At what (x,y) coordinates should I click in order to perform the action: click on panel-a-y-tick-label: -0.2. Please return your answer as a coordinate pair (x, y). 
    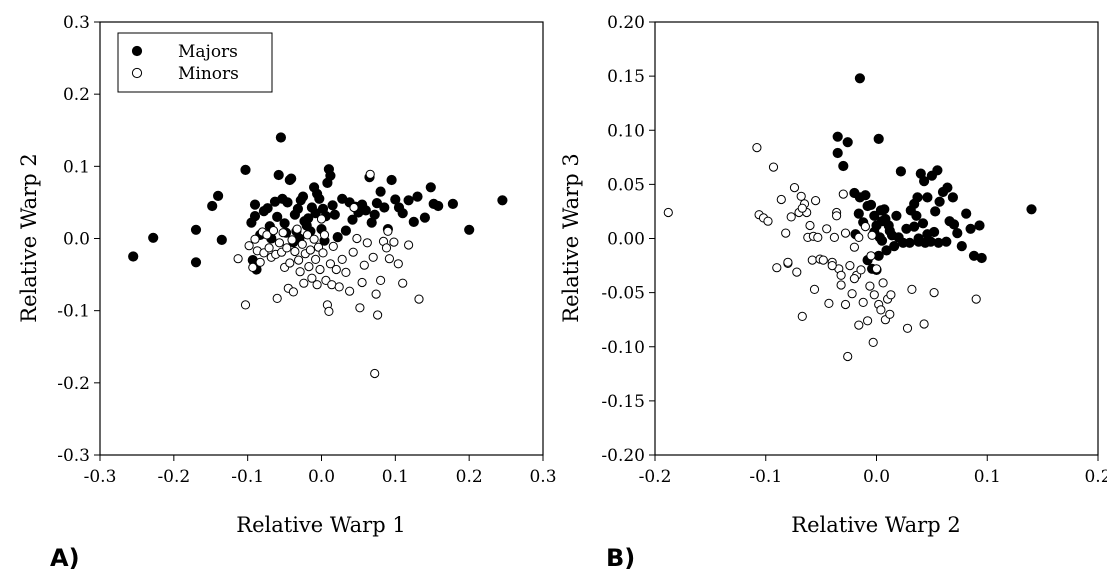
    Looking at the image, I should click on (73, 384).